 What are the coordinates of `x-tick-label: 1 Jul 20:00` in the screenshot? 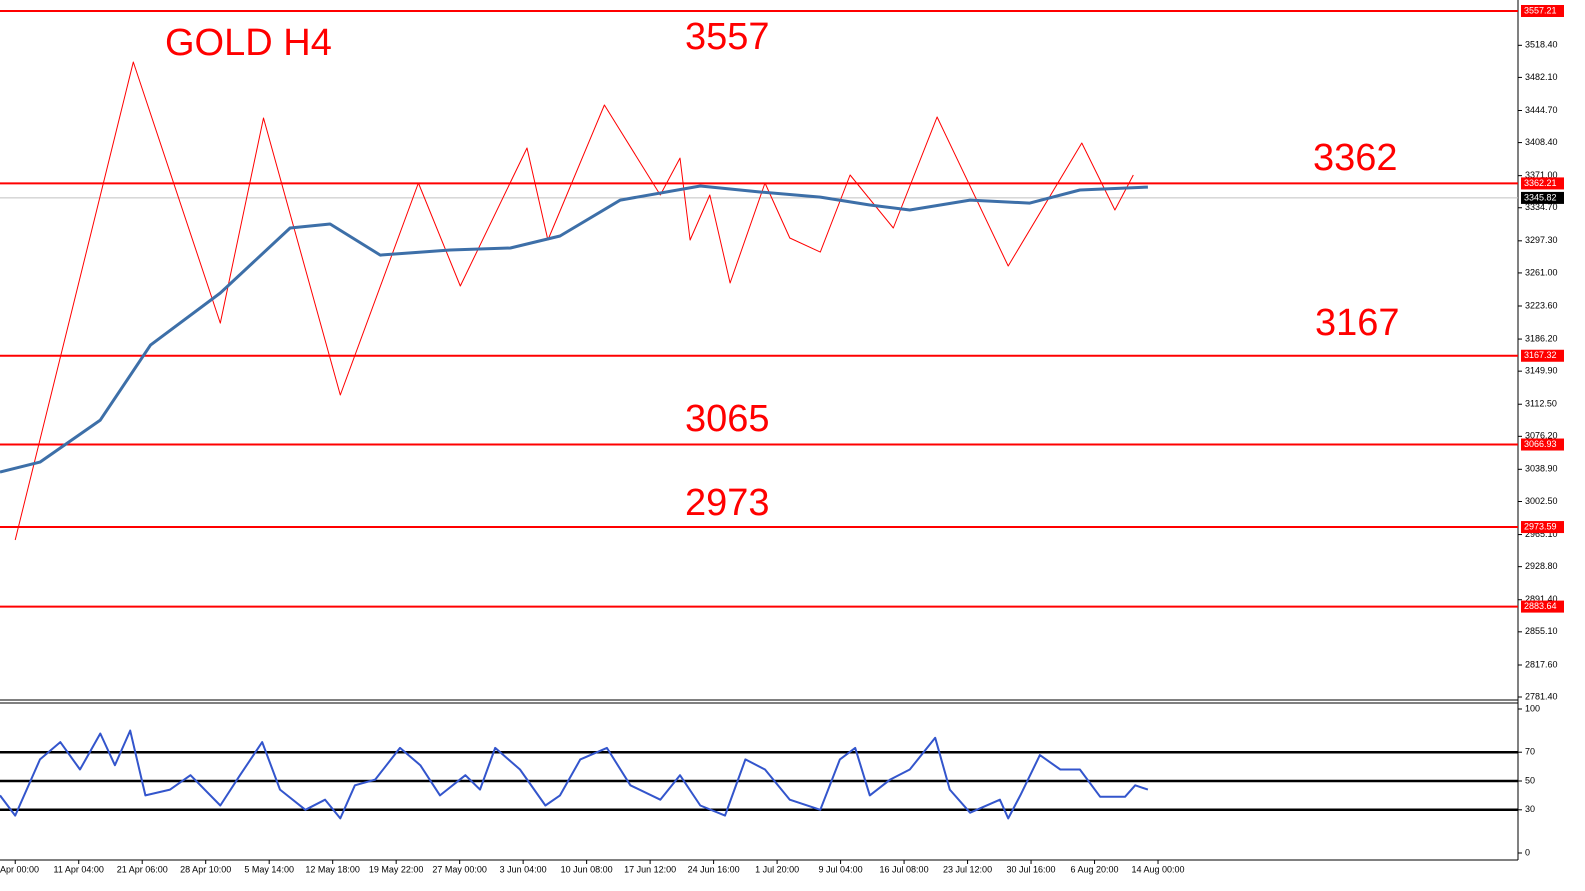 It's located at (777, 869).